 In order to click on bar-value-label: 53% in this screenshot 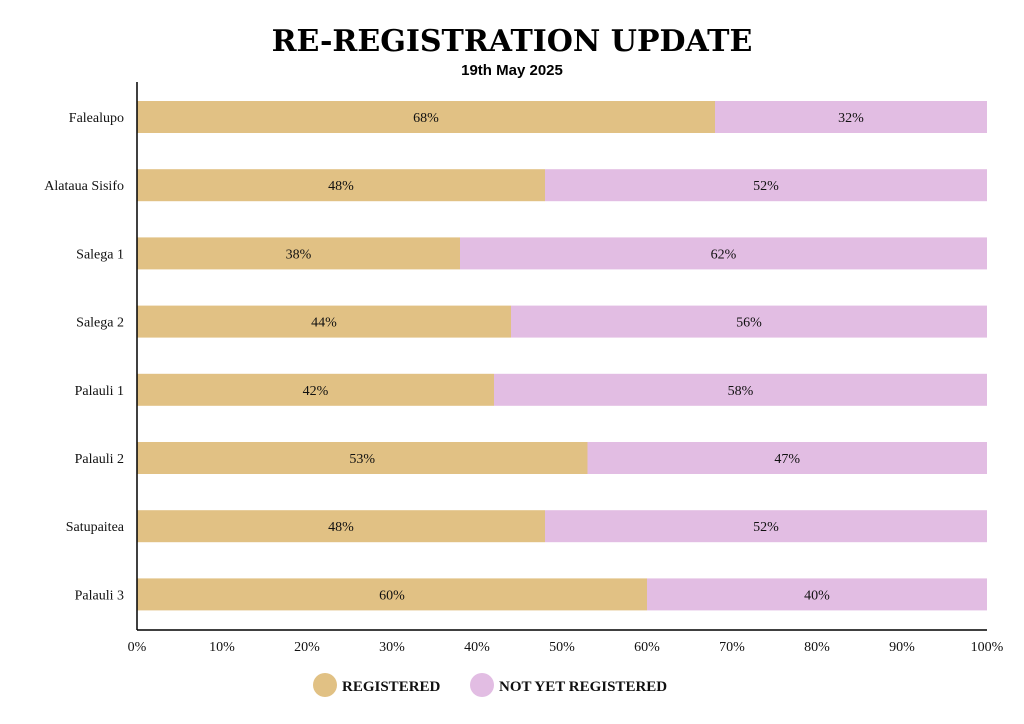, I will do `click(362, 459)`.